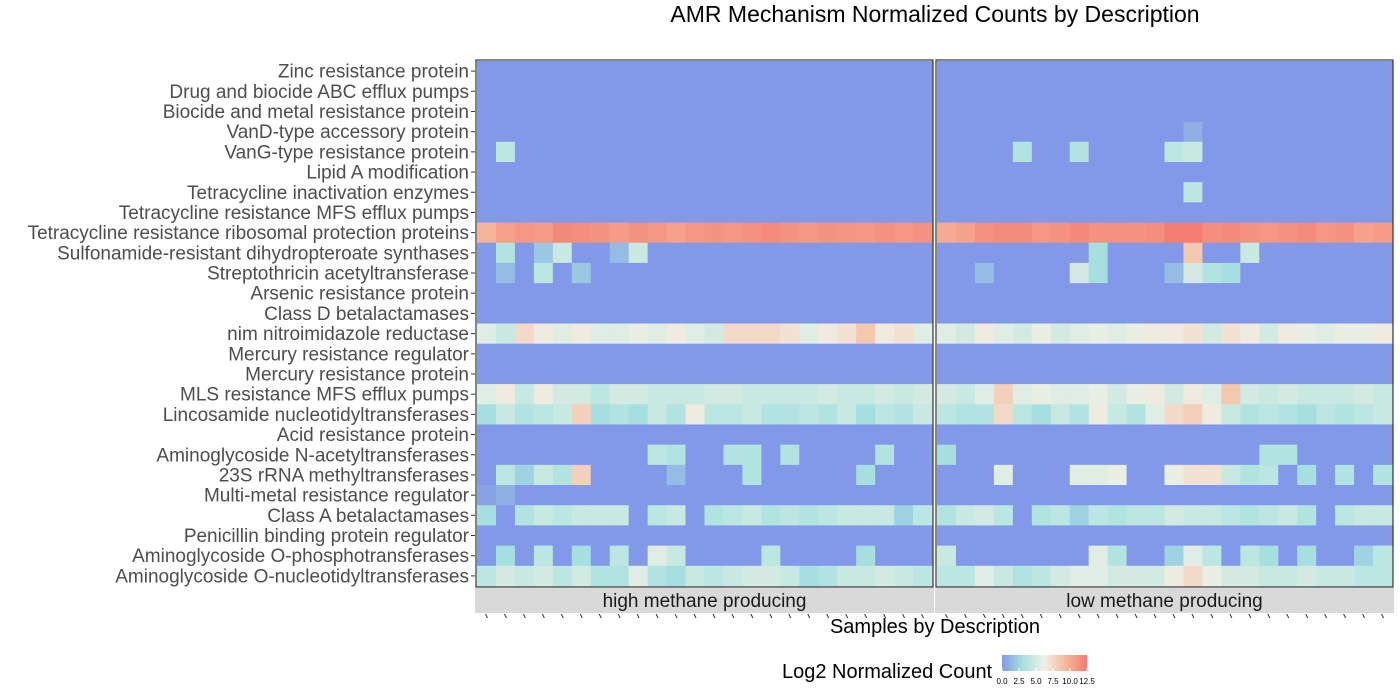 The height and width of the screenshot is (700, 1400). Describe the element at coordinates (1019, 681) in the screenshot. I see `legend-tick-label: 2.5` at that location.